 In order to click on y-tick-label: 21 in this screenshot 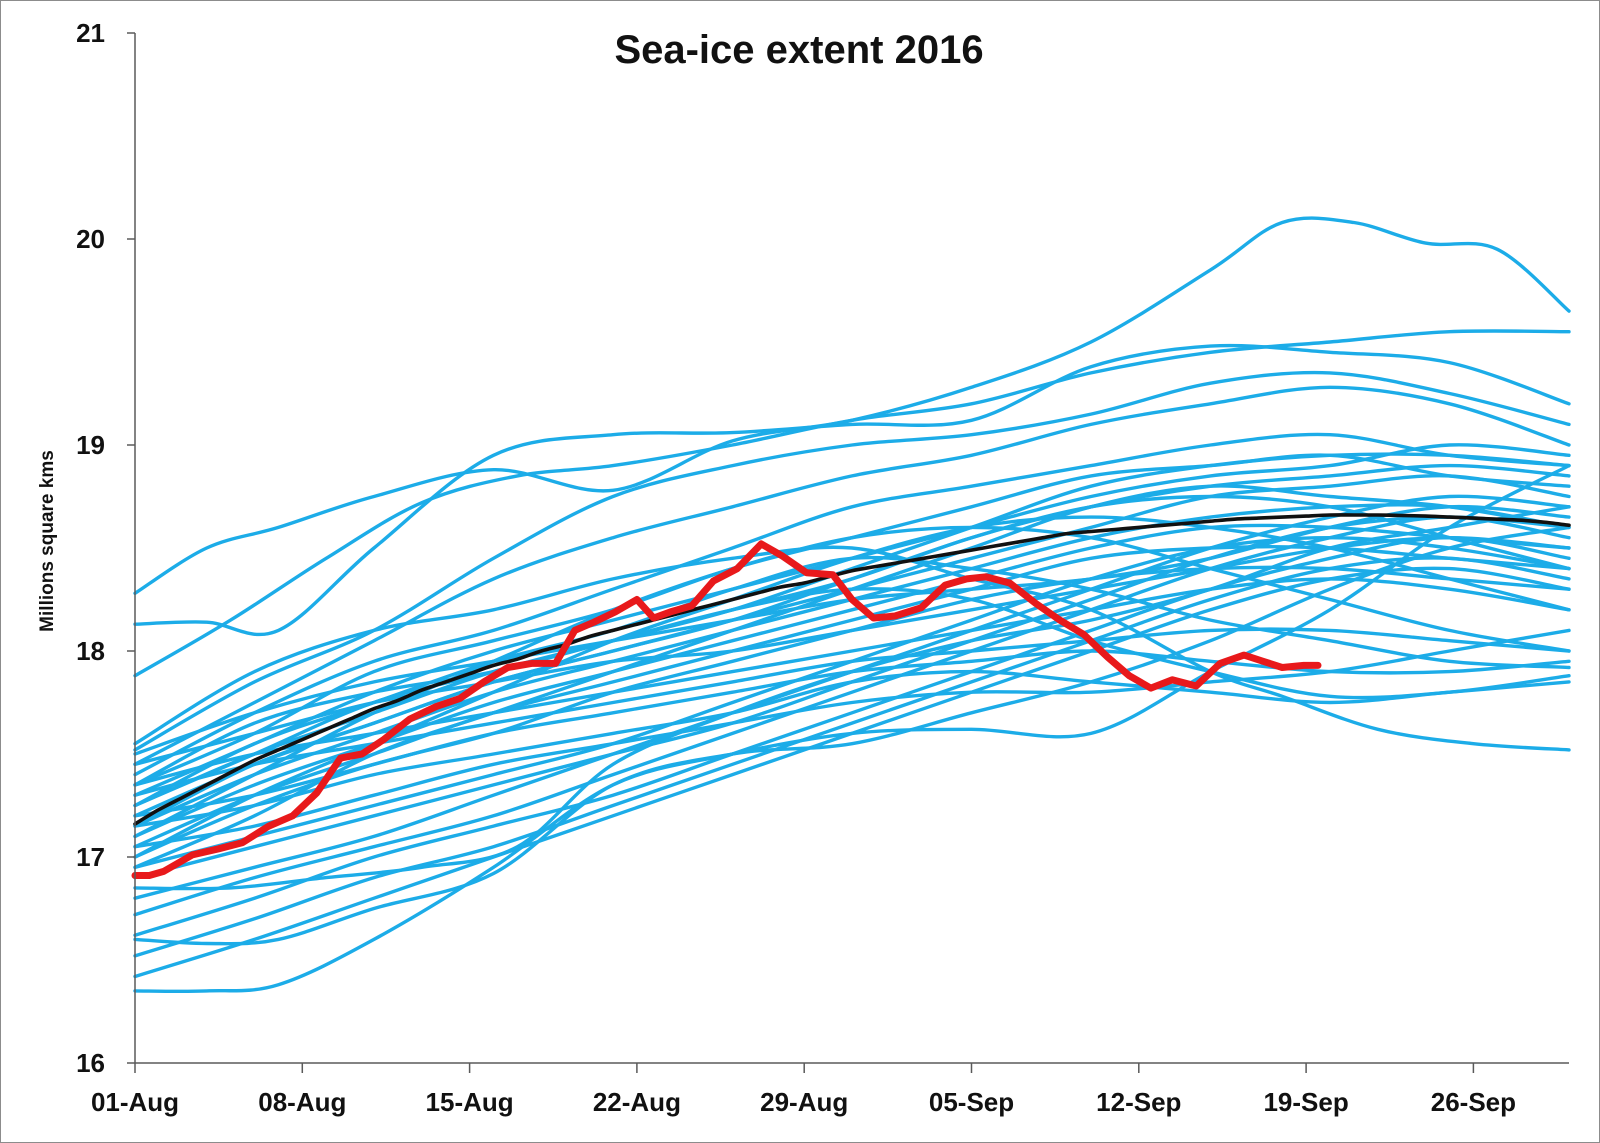, I will do `click(90, 33)`.